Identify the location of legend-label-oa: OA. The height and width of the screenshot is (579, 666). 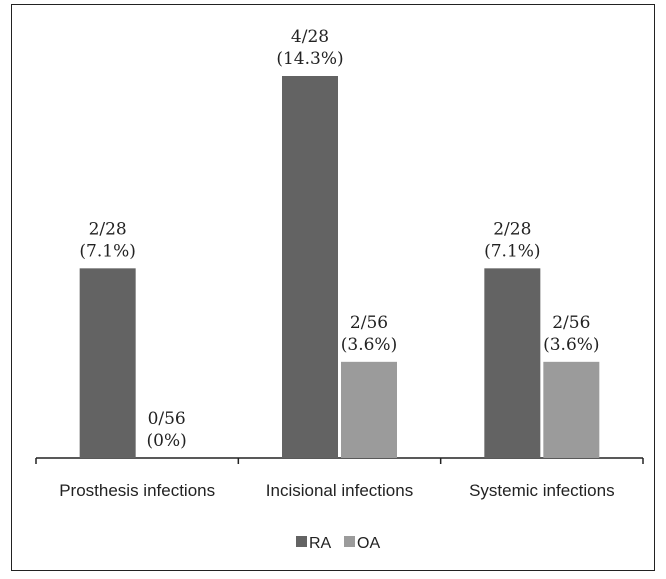
(368, 543).